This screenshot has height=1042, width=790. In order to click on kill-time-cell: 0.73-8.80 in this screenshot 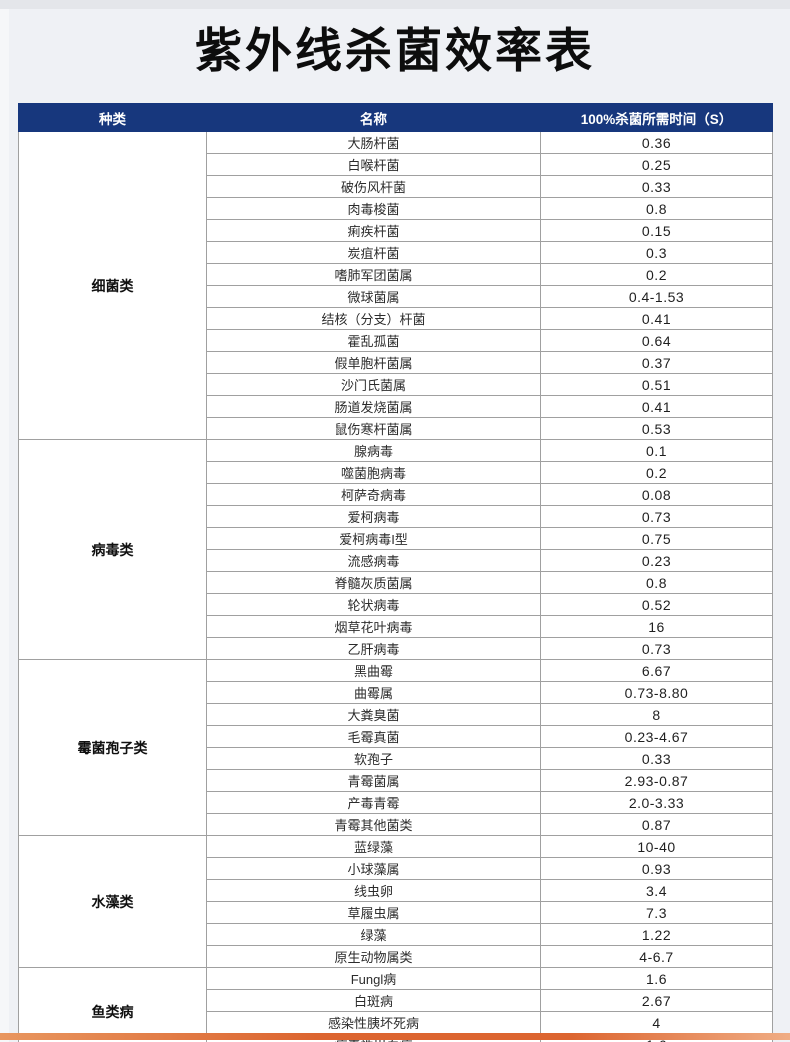, I will do `click(656, 692)`.